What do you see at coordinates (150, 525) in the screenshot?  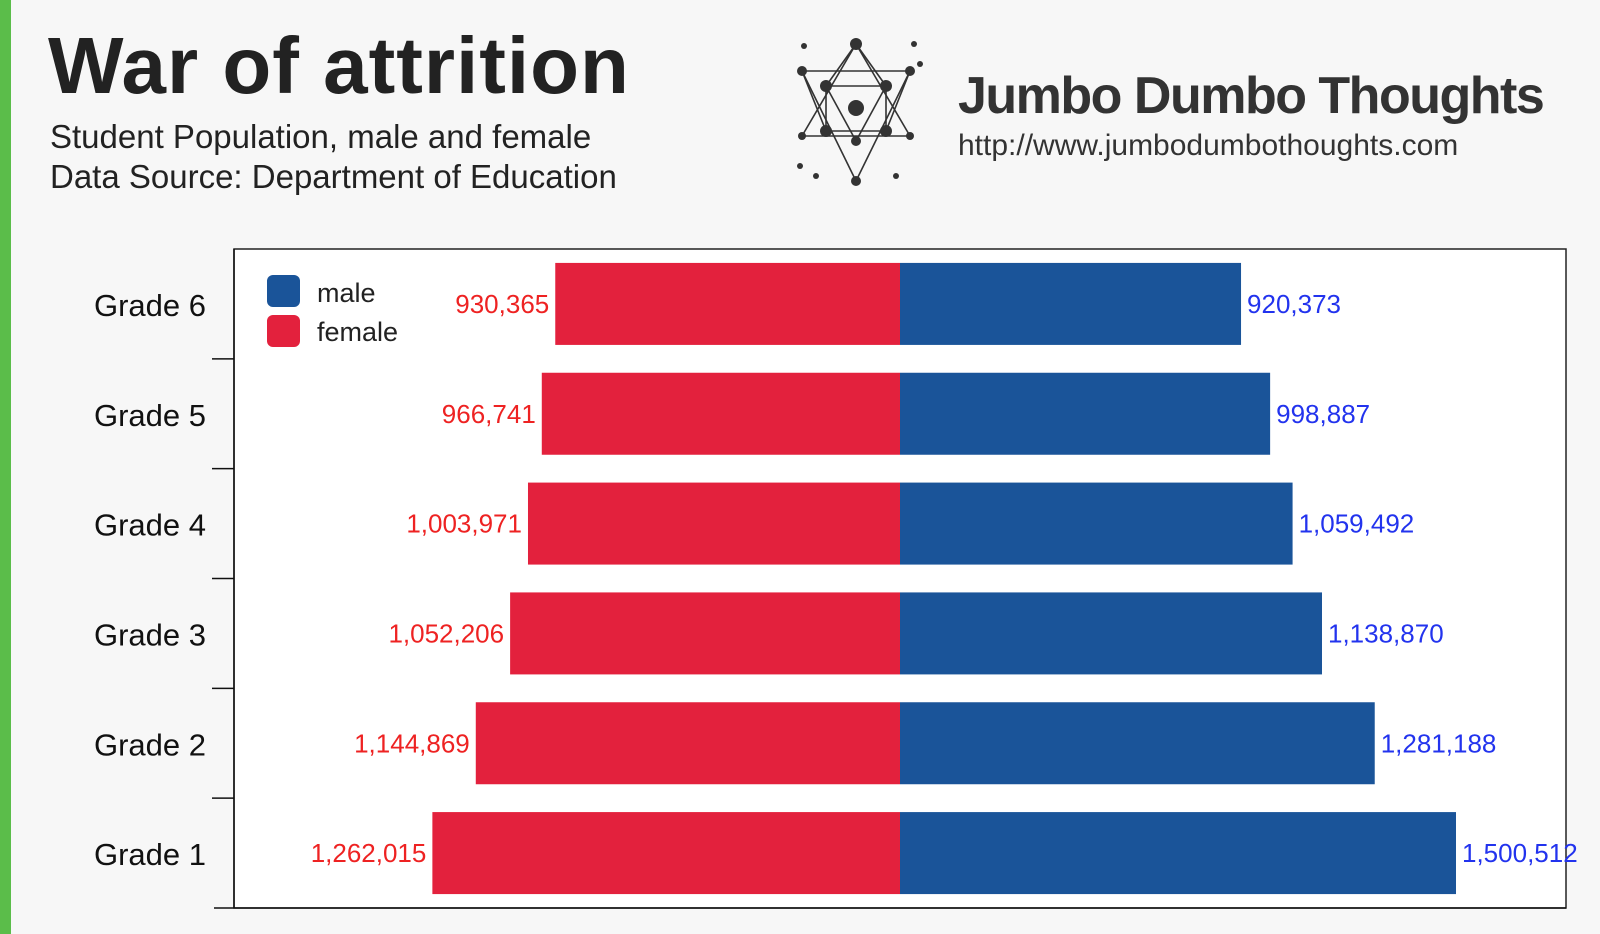 I see `category-label: Grade 4` at bounding box center [150, 525].